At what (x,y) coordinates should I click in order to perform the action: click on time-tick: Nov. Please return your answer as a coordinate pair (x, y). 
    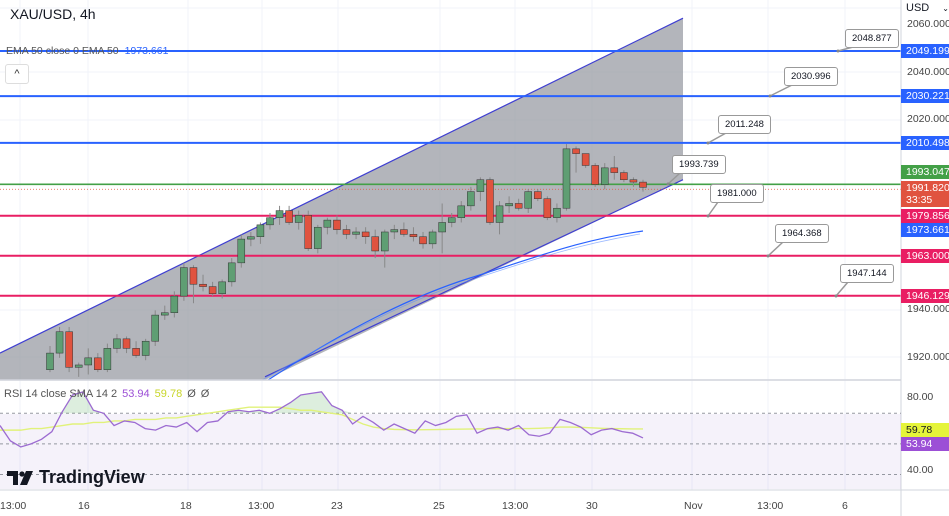
    Looking at the image, I should click on (693, 506).